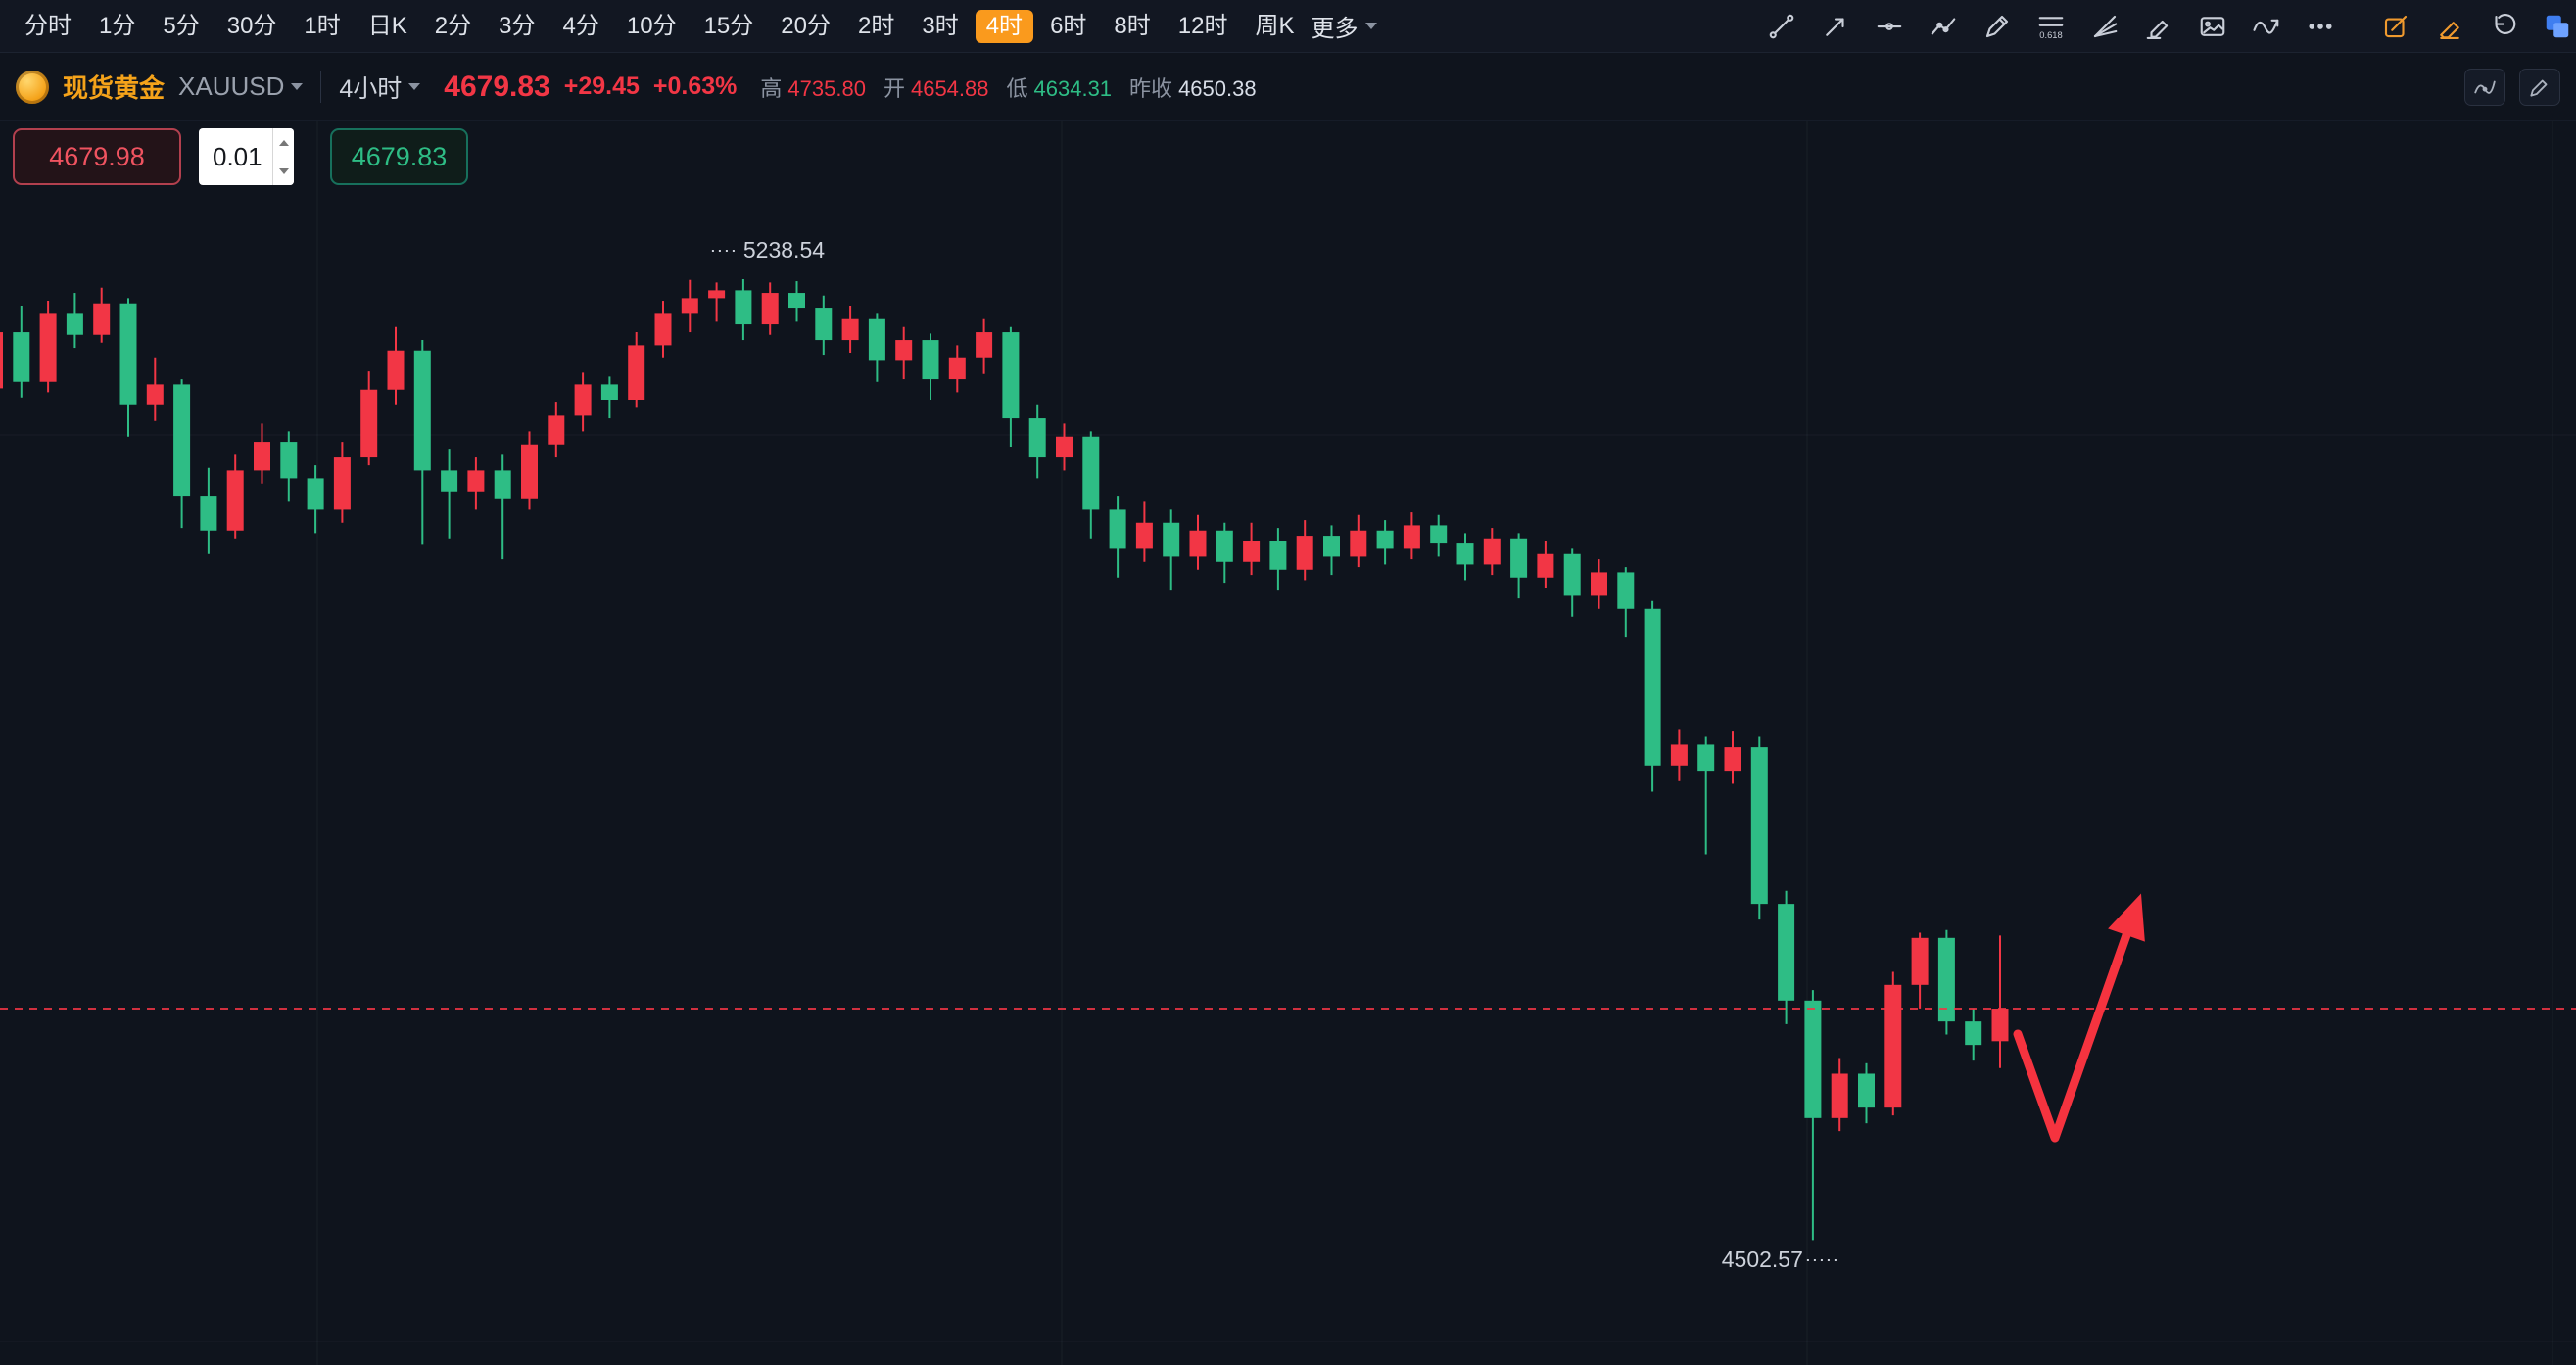 The image size is (2576, 1365). What do you see at coordinates (2557, 26) in the screenshot?
I see `layers-icon` at bounding box center [2557, 26].